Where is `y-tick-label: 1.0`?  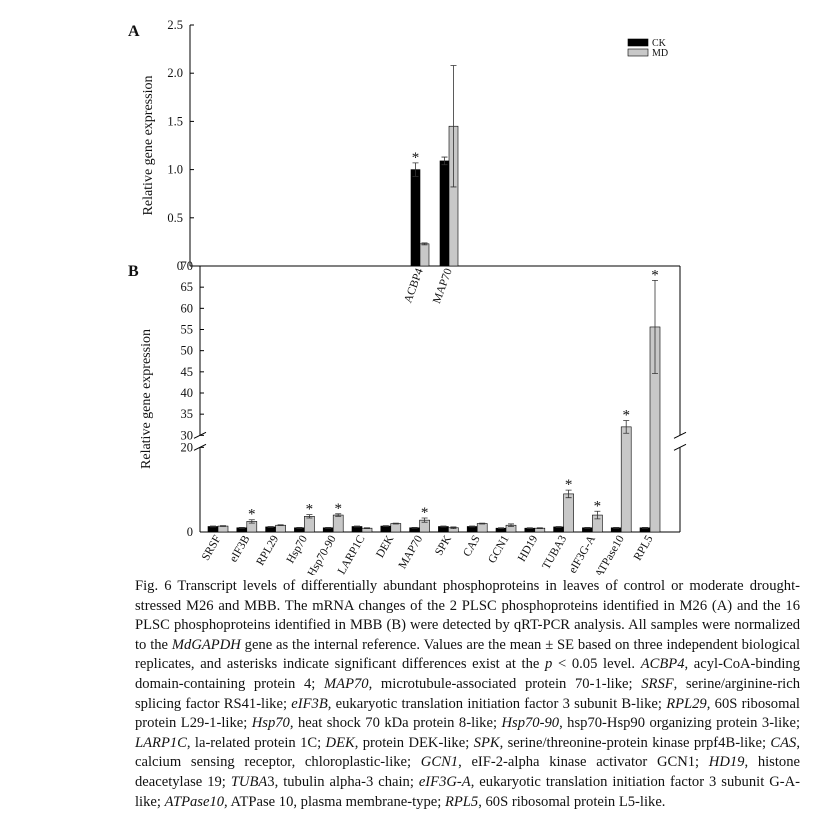 y-tick-label: 1.0 is located at coordinates (175, 170).